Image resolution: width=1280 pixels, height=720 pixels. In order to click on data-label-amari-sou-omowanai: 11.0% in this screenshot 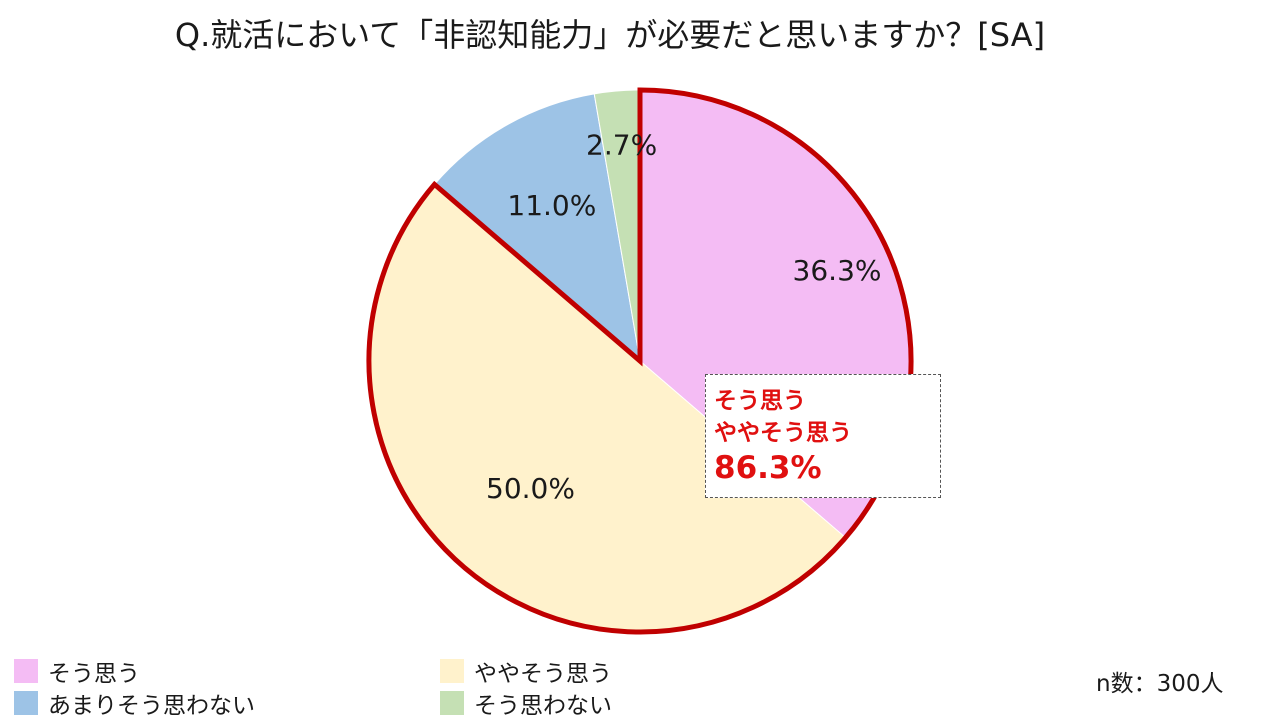, I will do `click(551, 205)`.